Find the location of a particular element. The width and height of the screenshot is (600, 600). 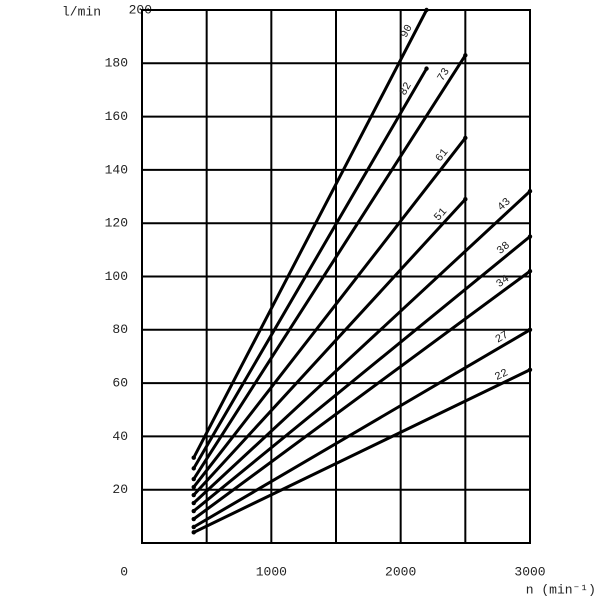

y-tick-label: 160 is located at coordinates (116, 116).